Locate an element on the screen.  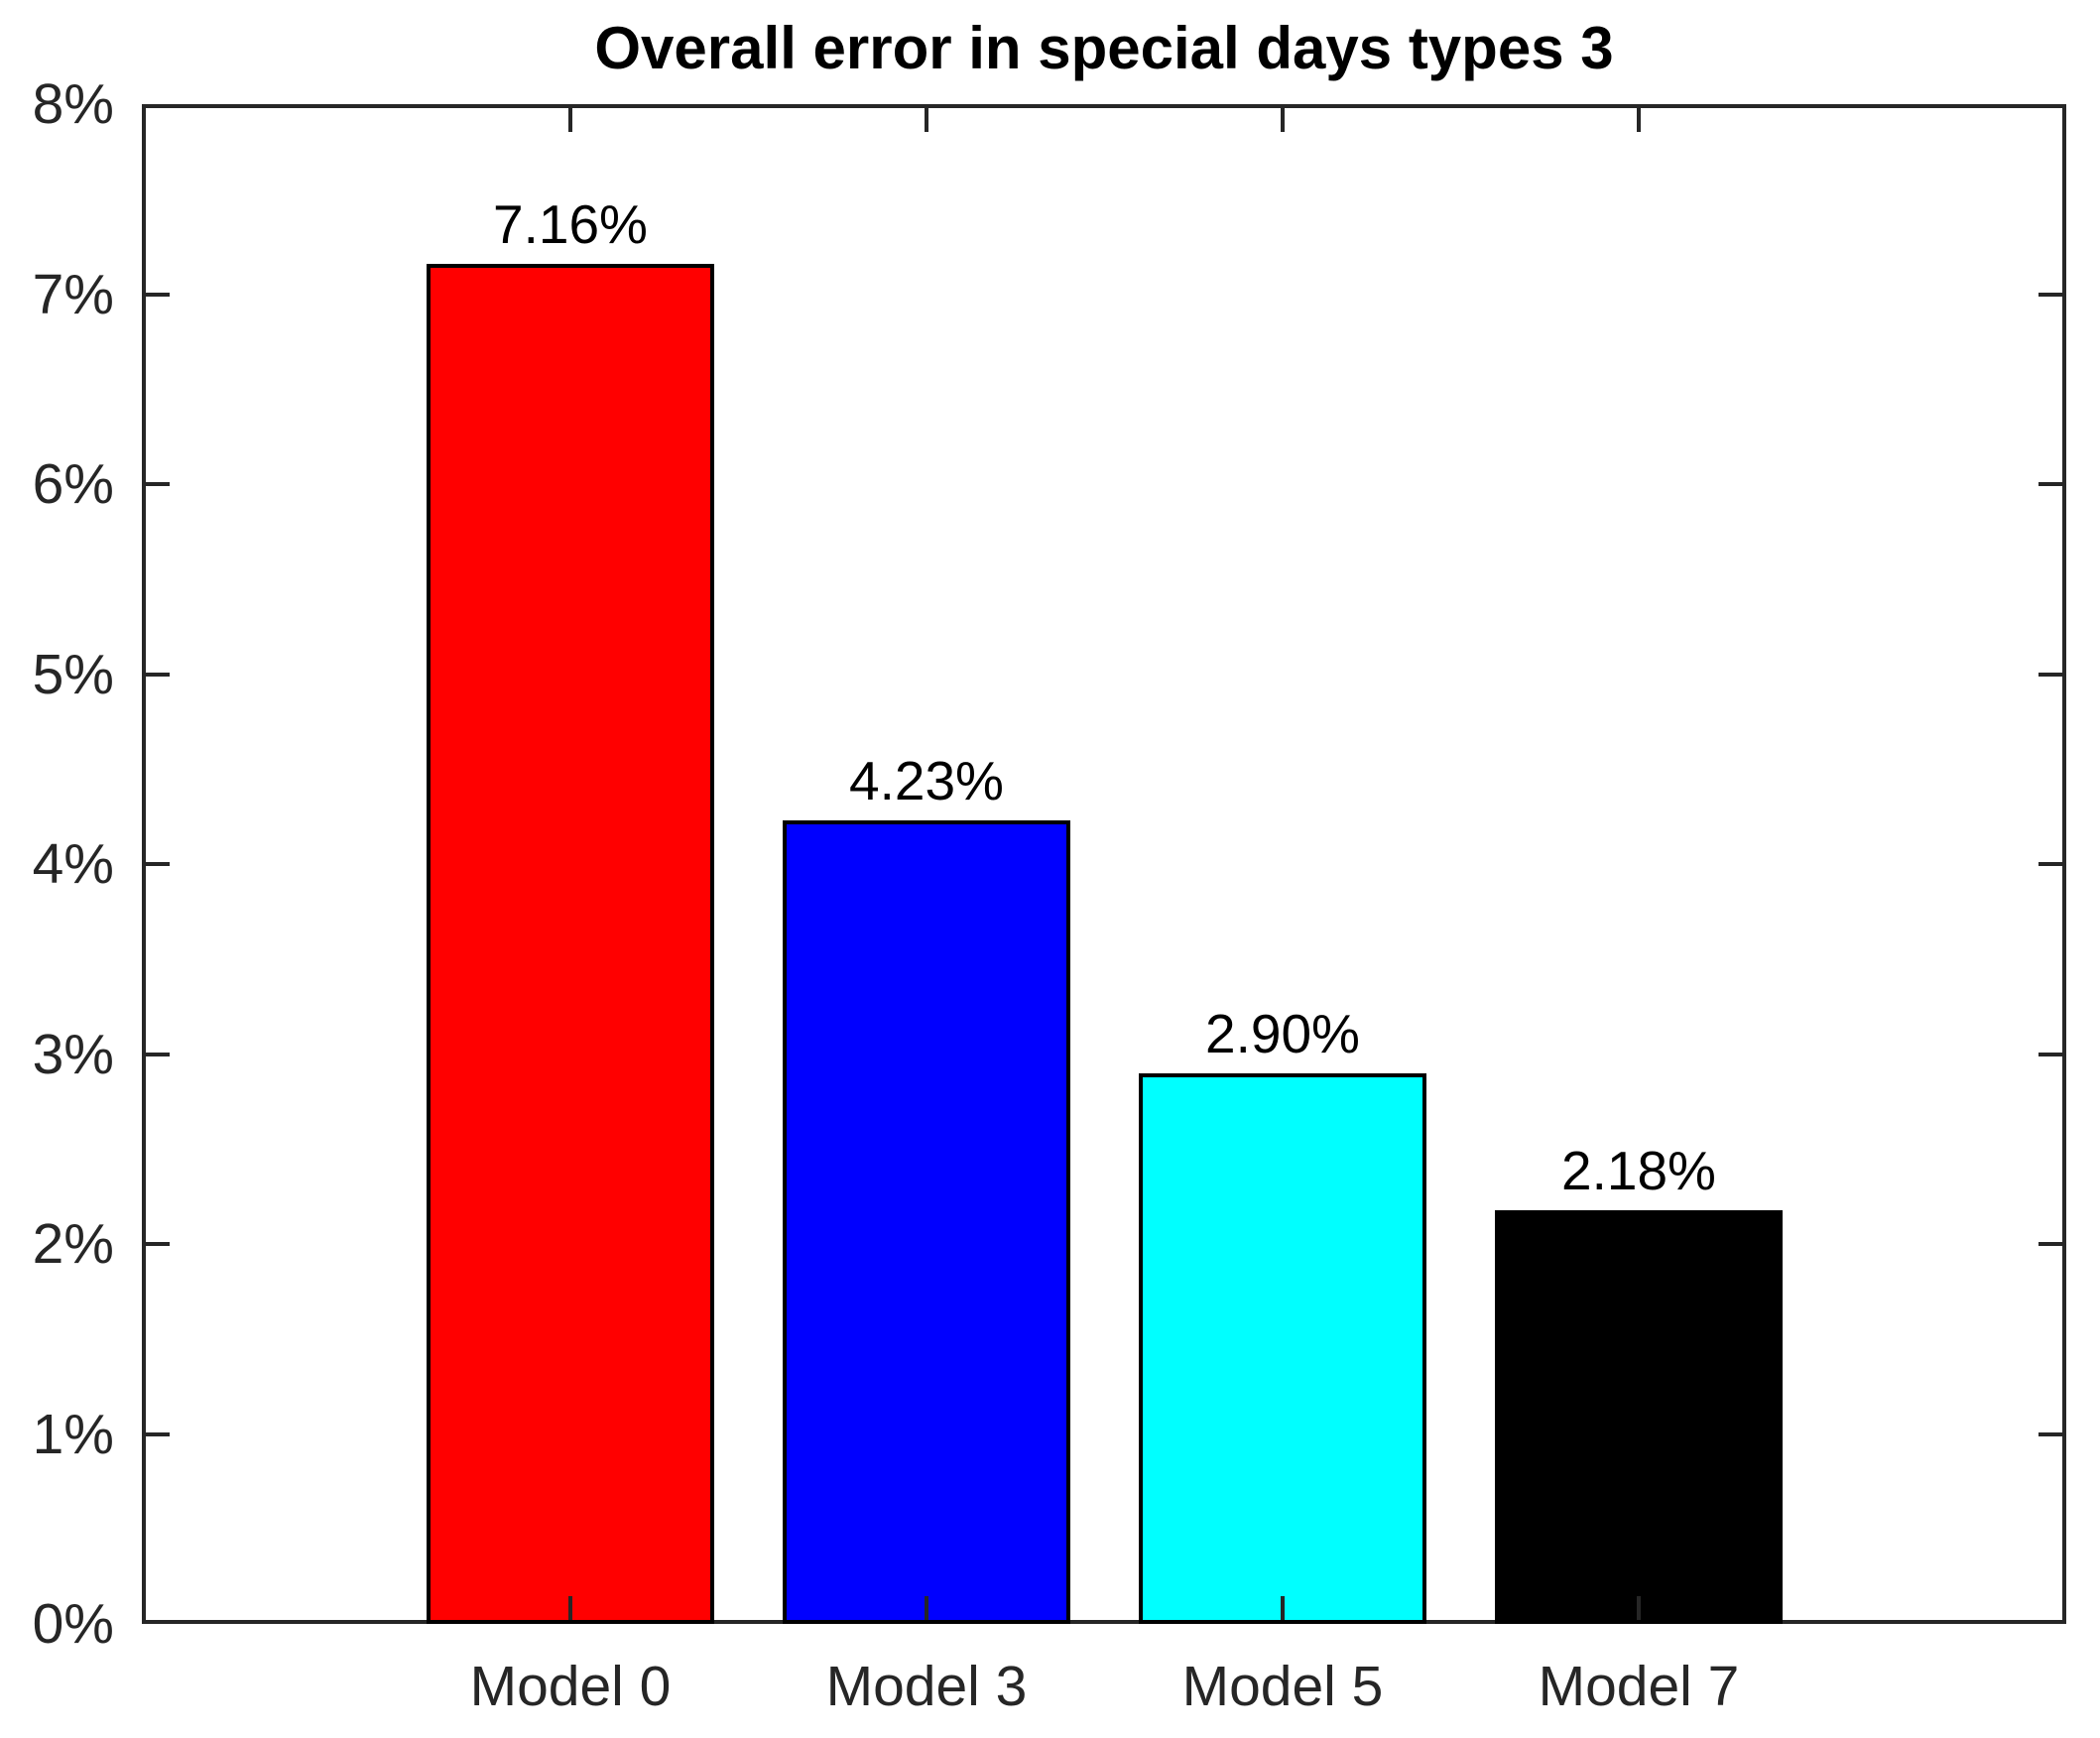
x-tick-label-model-3: Model 3 is located at coordinates (926, 1687).